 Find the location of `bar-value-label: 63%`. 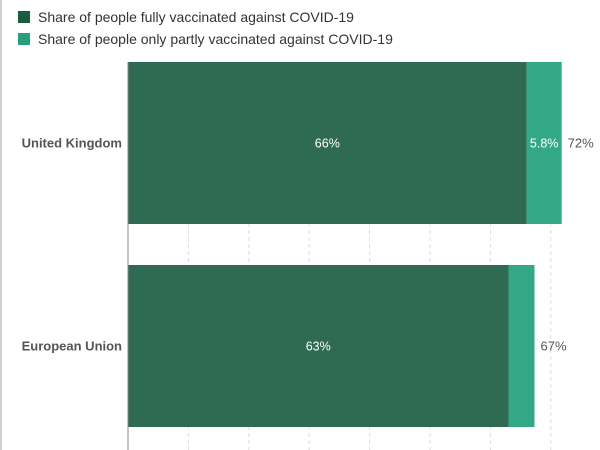

bar-value-label: 63% is located at coordinates (318, 347).